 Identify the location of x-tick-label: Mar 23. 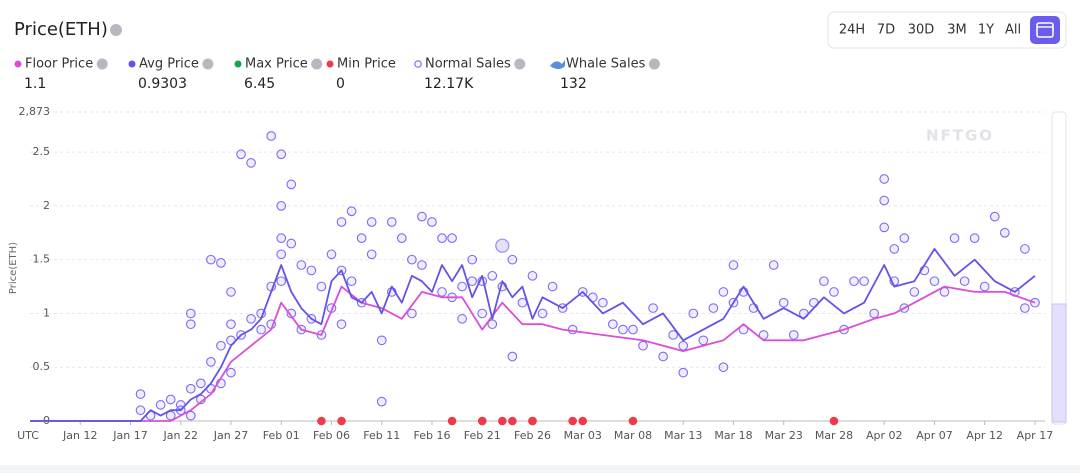
(784, 435).